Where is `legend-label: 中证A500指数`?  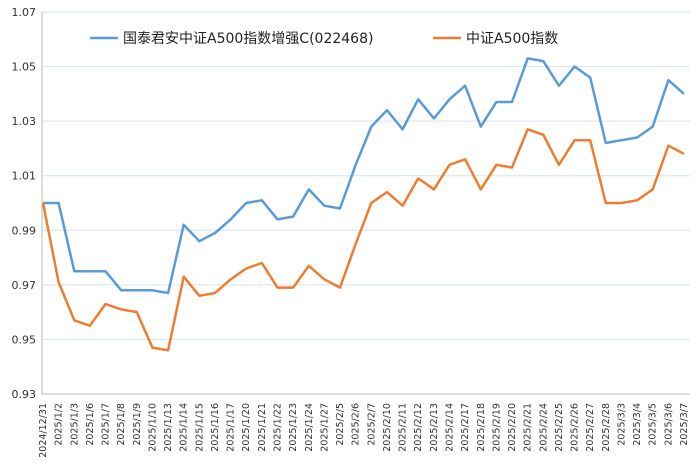 legend-label: 中证A500指数 is located at coordinates (512, 39).